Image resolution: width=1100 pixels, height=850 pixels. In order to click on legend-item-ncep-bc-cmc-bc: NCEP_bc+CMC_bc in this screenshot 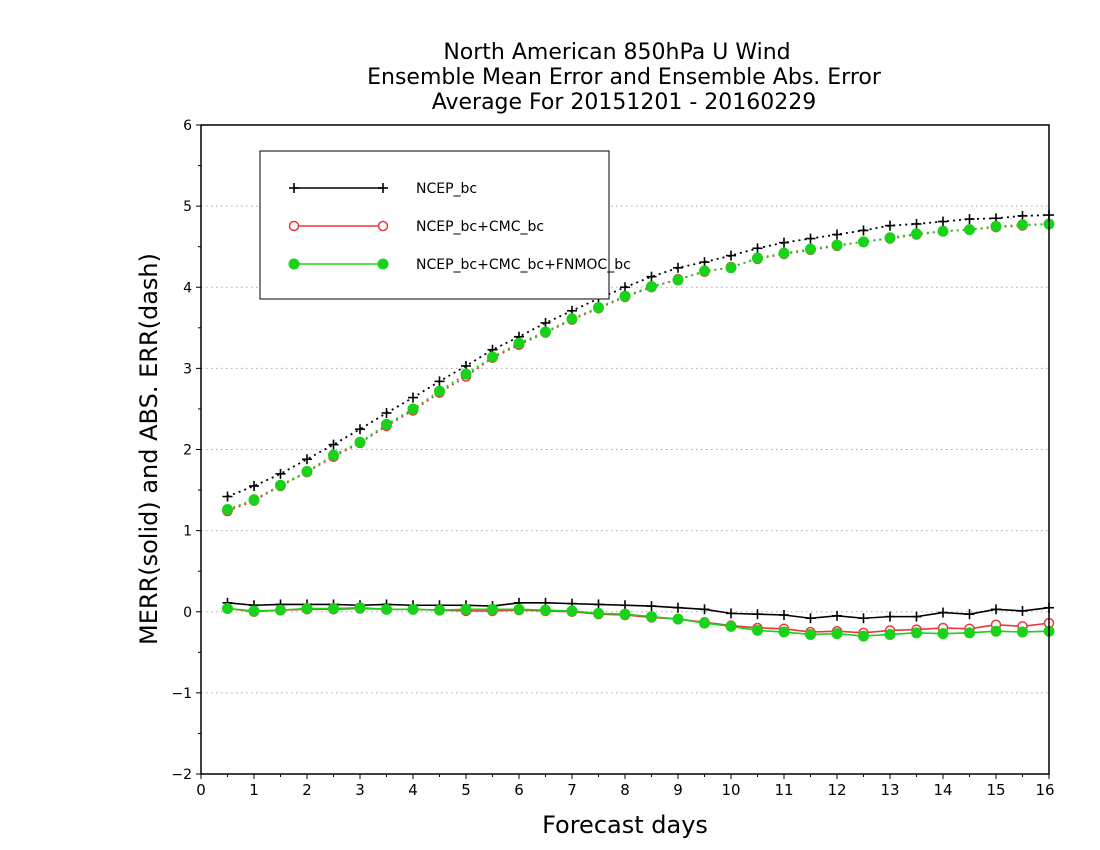, I will do `click(416, 227)`.